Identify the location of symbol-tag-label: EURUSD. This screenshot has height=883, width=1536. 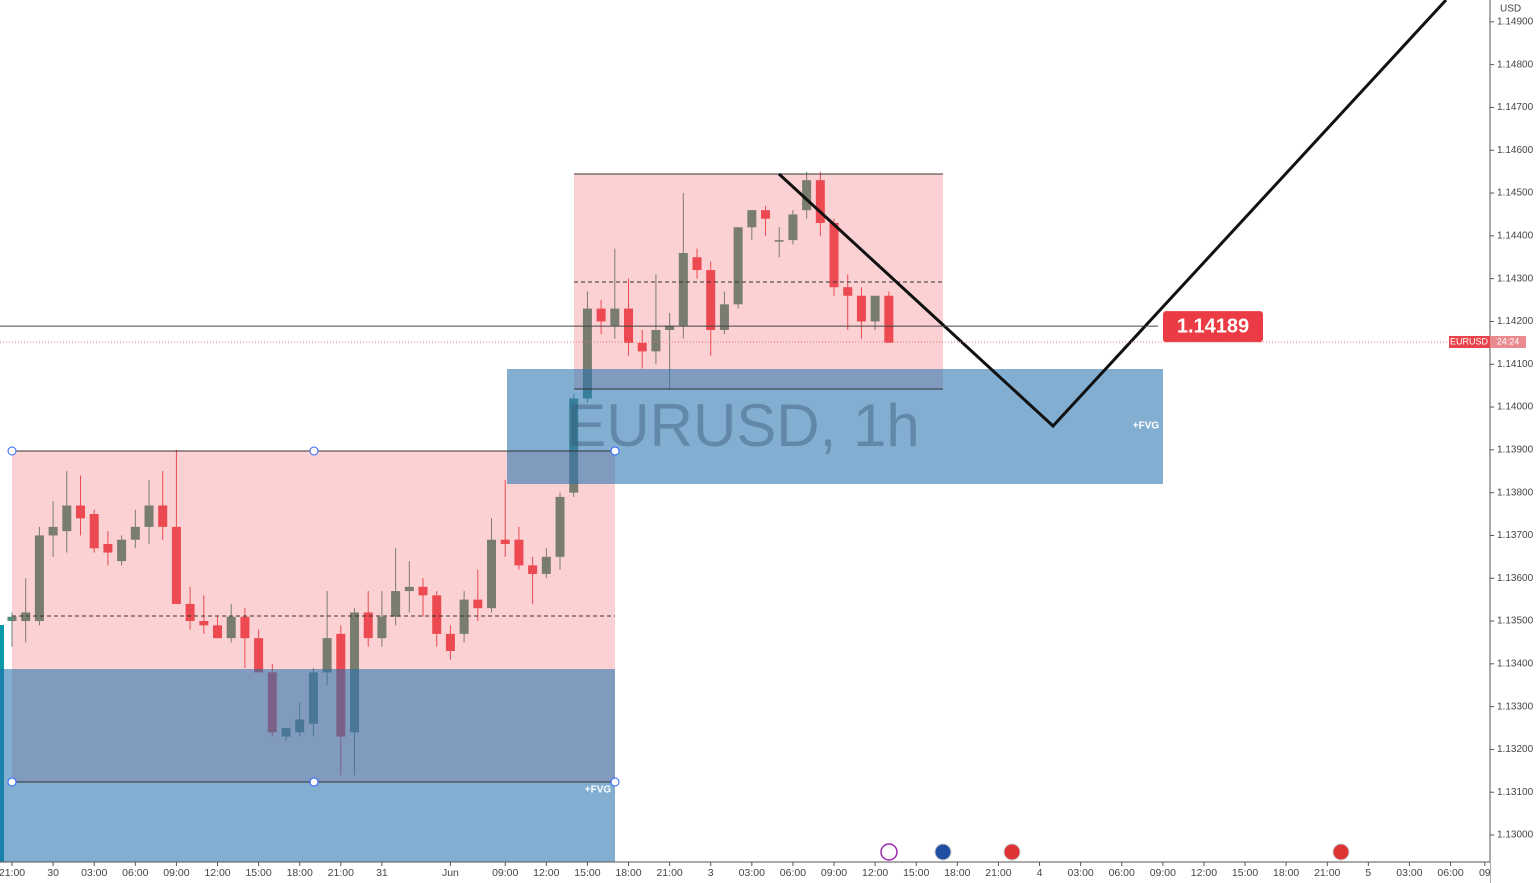
(1469, 341).